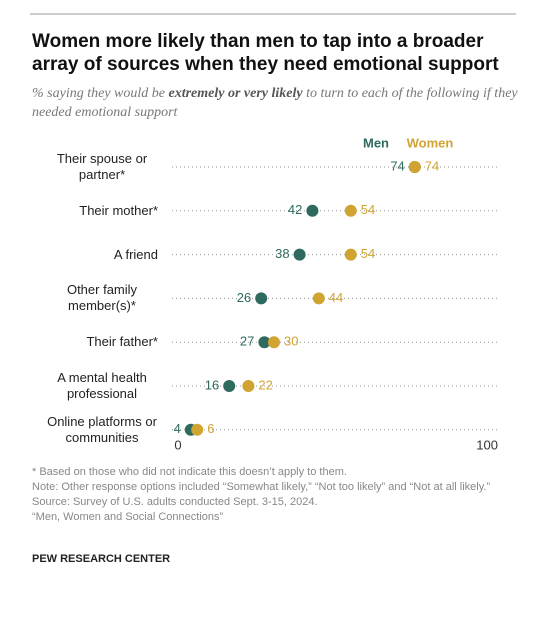 Image resolution: width=546 pixels, height=618 pixels. What do you see at coordinates (102, 166) in the screenshot?
I see `category-text: Their spouse or partner*` at bounding box center [102, 166].